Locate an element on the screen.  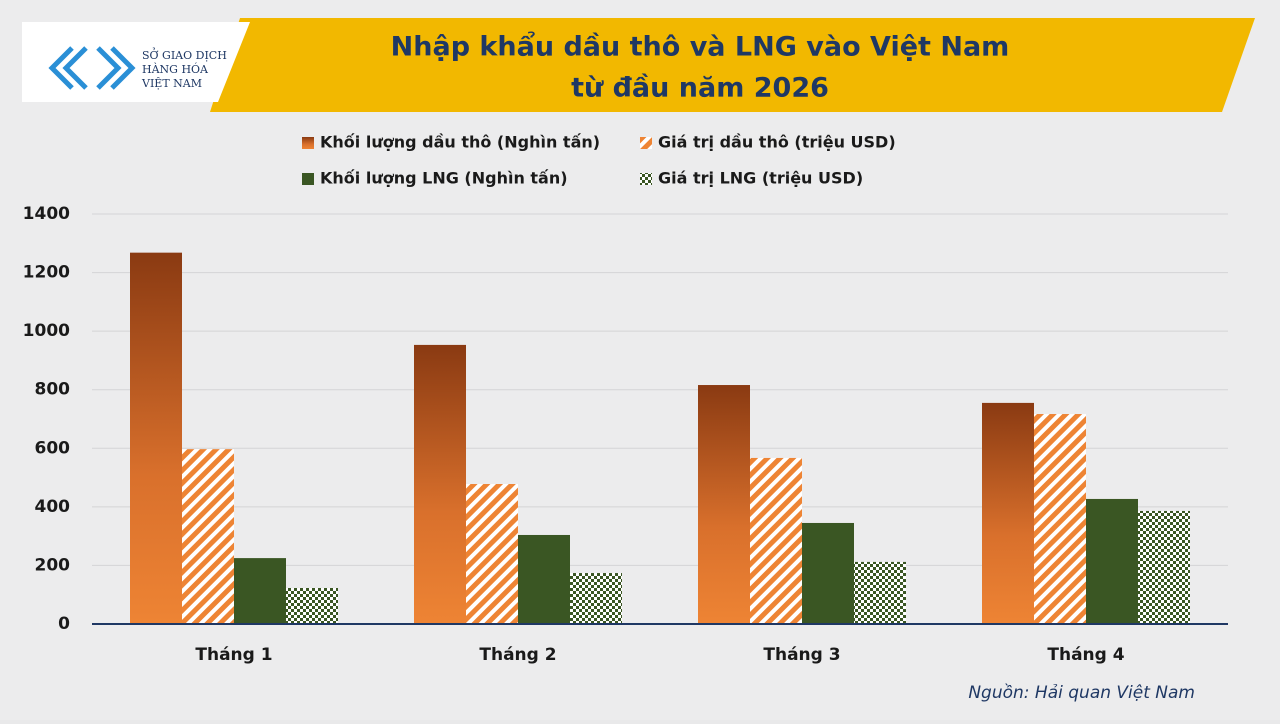
y-tick-label: 1000 is located at coordinates (46, 331).